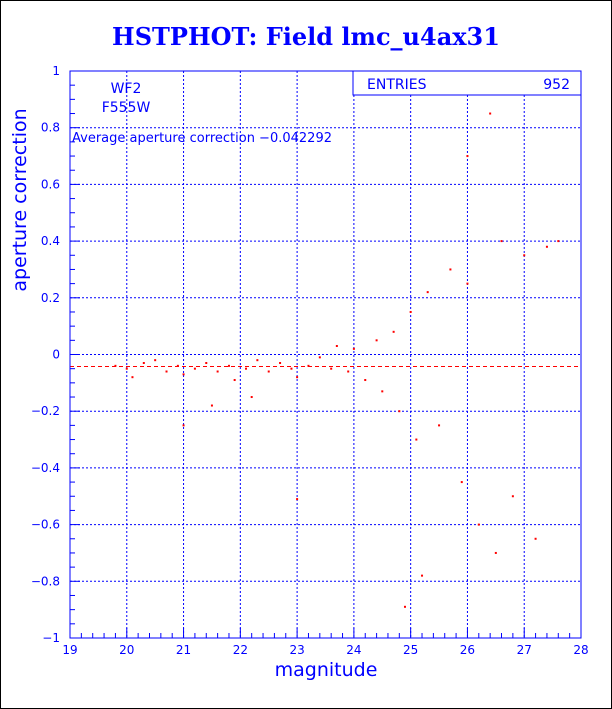  I want to click on y-tick-labels: −1 −0.8 −0.6 −0.4 −0.2 0 0.2 0.4 0.6 0.8 1, so click(45, 354).